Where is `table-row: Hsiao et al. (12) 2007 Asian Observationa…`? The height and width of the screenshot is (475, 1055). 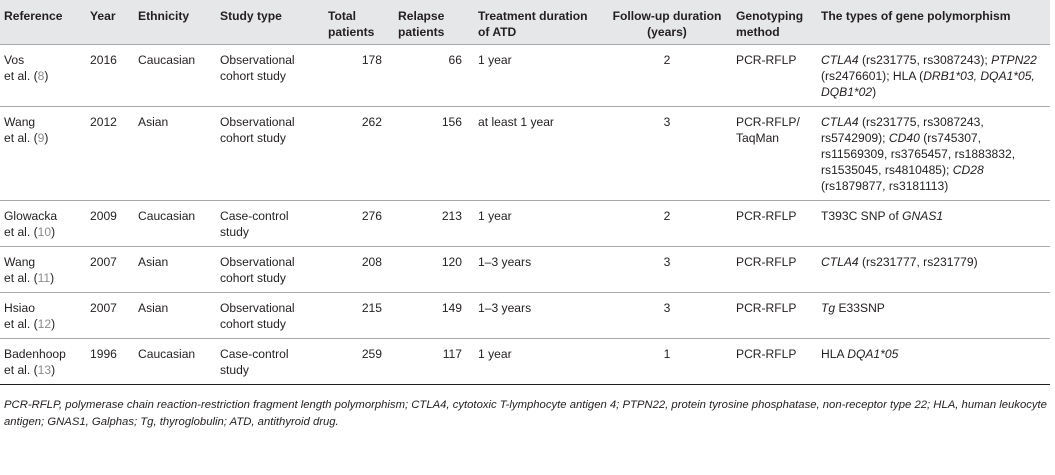 table-row: Hsiao et al. (12) 2007 Asian Observationa… is located at coordinates (525, 315).